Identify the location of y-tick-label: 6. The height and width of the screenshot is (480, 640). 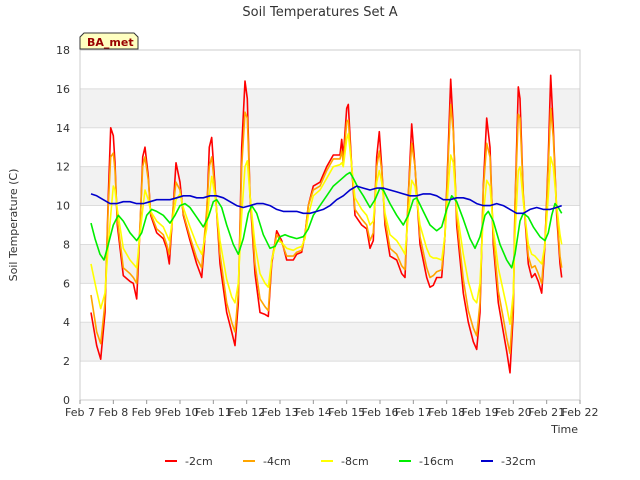
(66, 283).